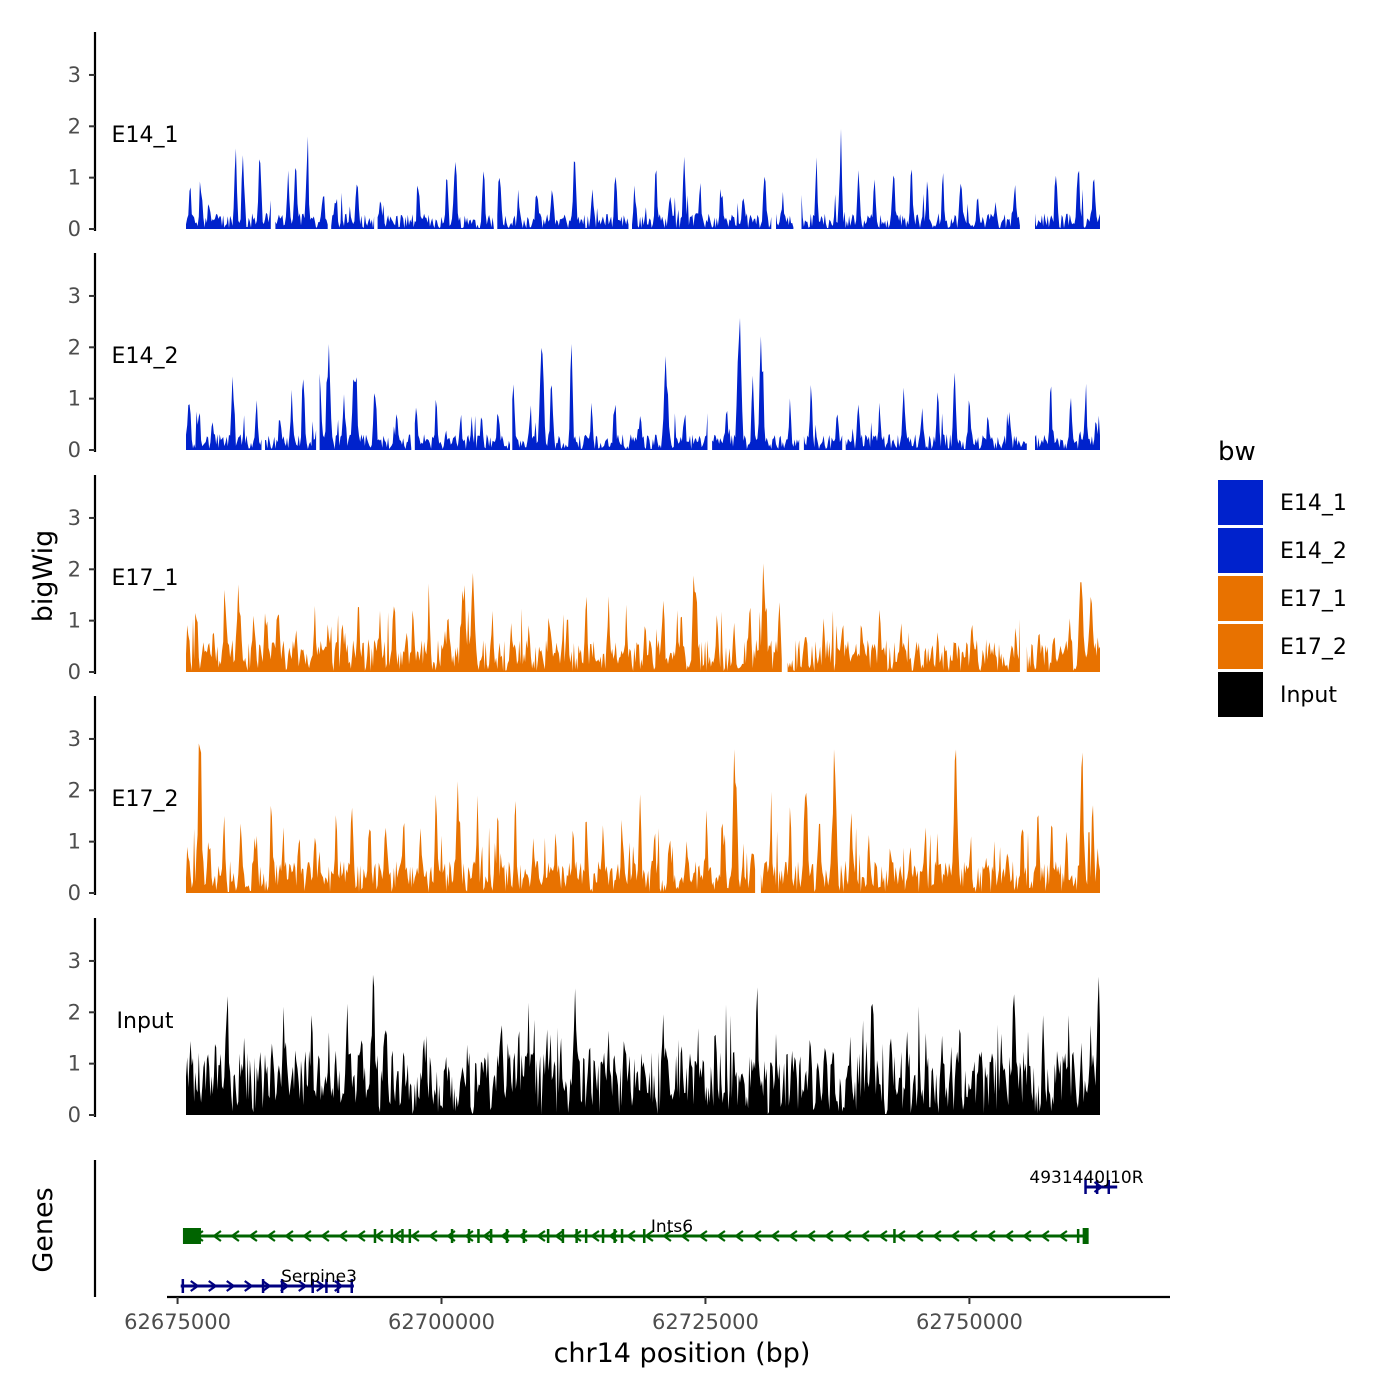  What do you see at coordinates (1086, 1178) in the screenshot?
I see `gene-label: 4931440J10R` at bounding box center [1086, 1178].